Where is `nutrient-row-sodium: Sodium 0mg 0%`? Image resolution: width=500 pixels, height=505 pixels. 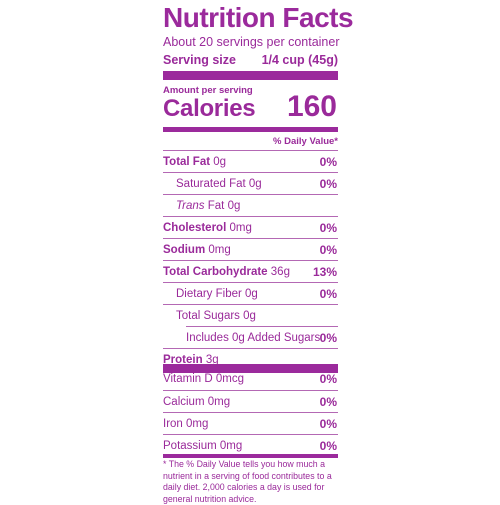 nutrient-row-sodium: Sodium 0mg 0% is located at coordinates (250, 249).